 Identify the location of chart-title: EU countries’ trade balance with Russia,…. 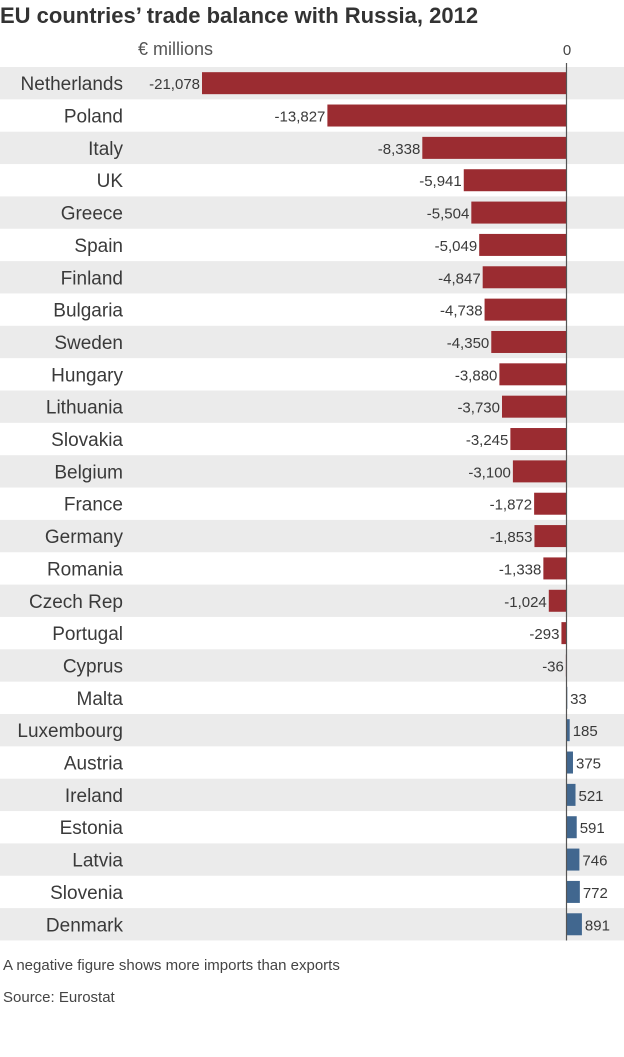
(239, 15).